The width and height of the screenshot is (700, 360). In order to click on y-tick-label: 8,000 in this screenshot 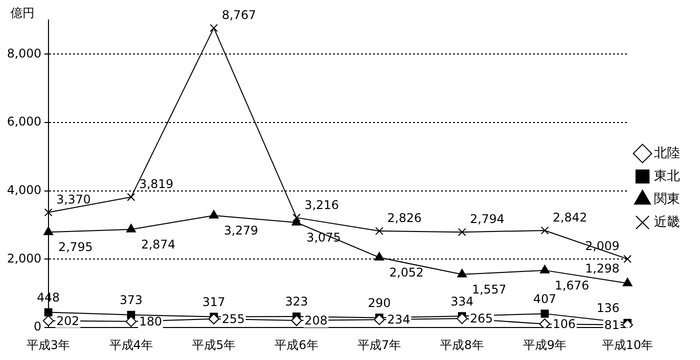, I will do `click(24, 53)`.